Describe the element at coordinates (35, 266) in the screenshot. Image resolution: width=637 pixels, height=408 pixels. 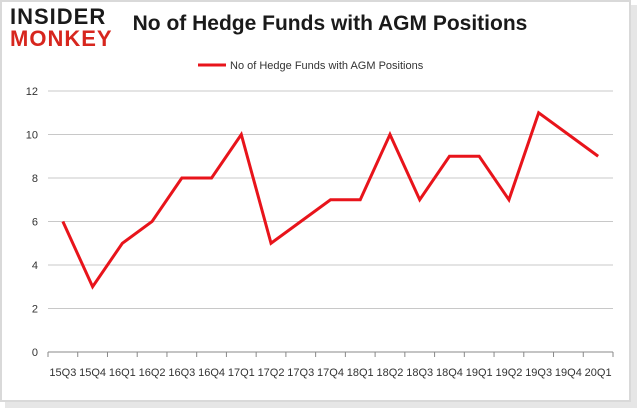
I see `y-tick-label: 4` at that location.